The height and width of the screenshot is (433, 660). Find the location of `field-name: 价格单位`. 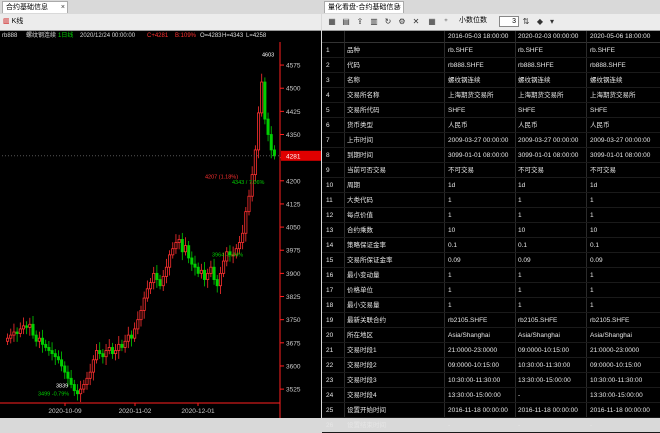

field-name: 价格单位 is located at coordinates (360, 290).